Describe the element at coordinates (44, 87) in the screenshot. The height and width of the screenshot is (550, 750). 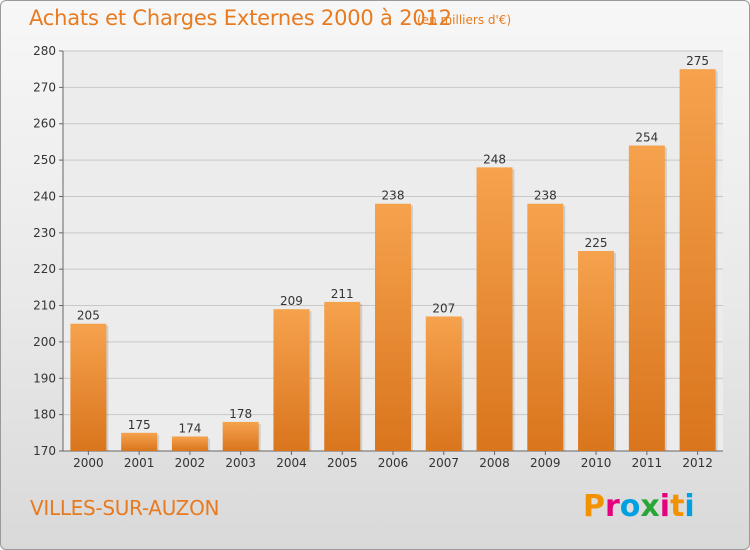
I see `y-tick-label: 270` at that location.